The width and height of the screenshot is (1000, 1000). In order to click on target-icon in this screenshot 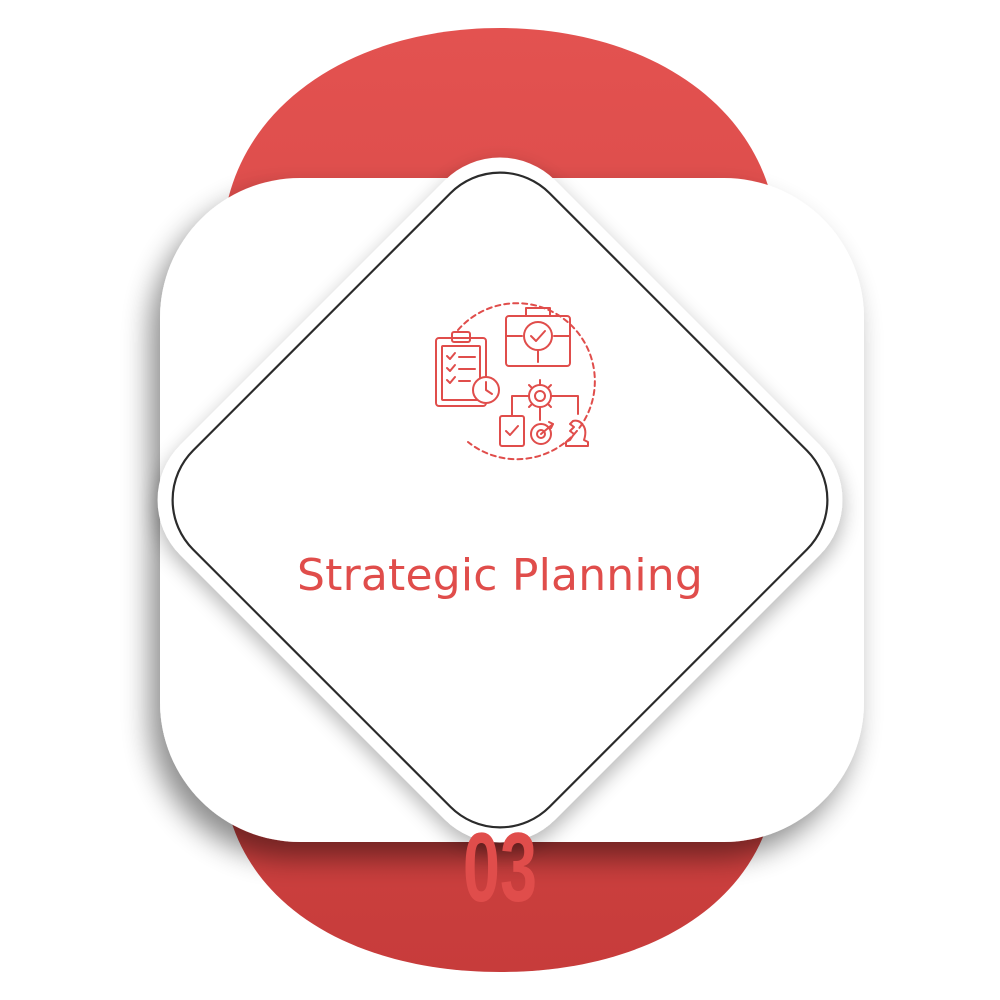, I will do `click(542, 433)`.